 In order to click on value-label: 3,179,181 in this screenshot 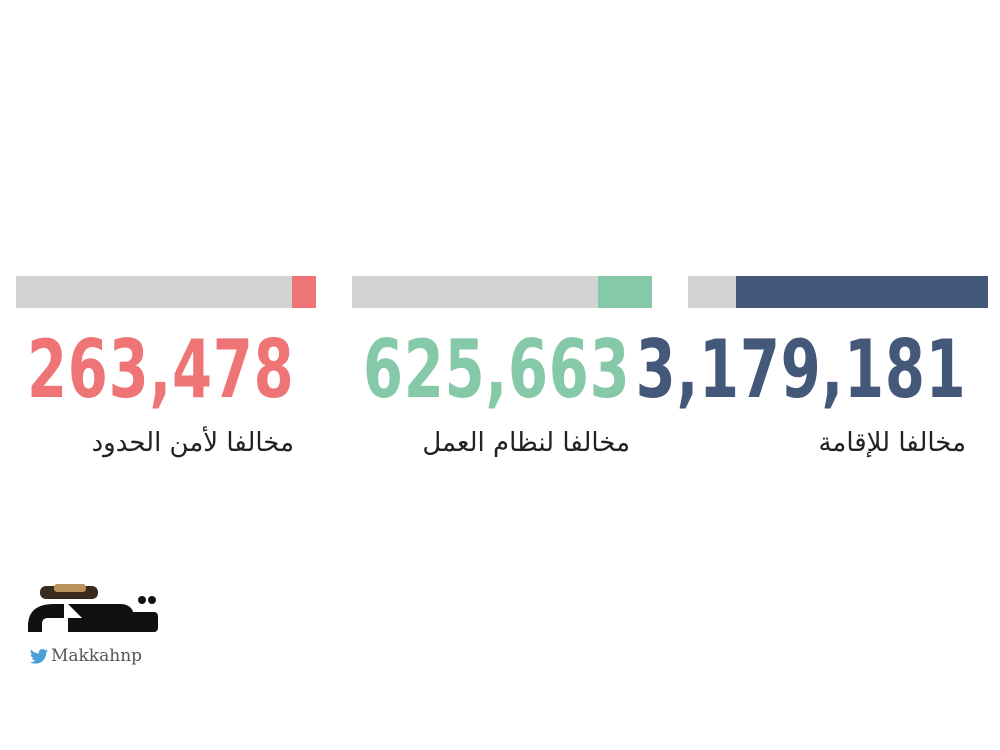, I will do `click(800, 369)`.